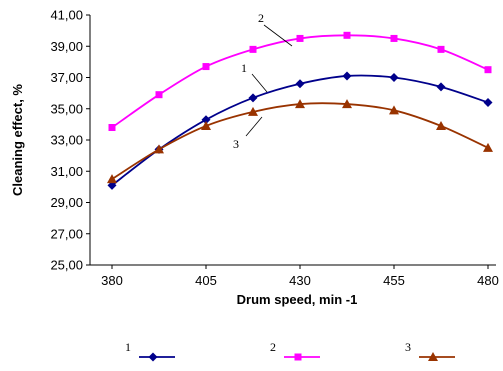 The width and height of the screenshot is (503, 371). Describe the element at coordinates (300, 280) in the screenshot. I see `x-tick-label: 430` at that location.